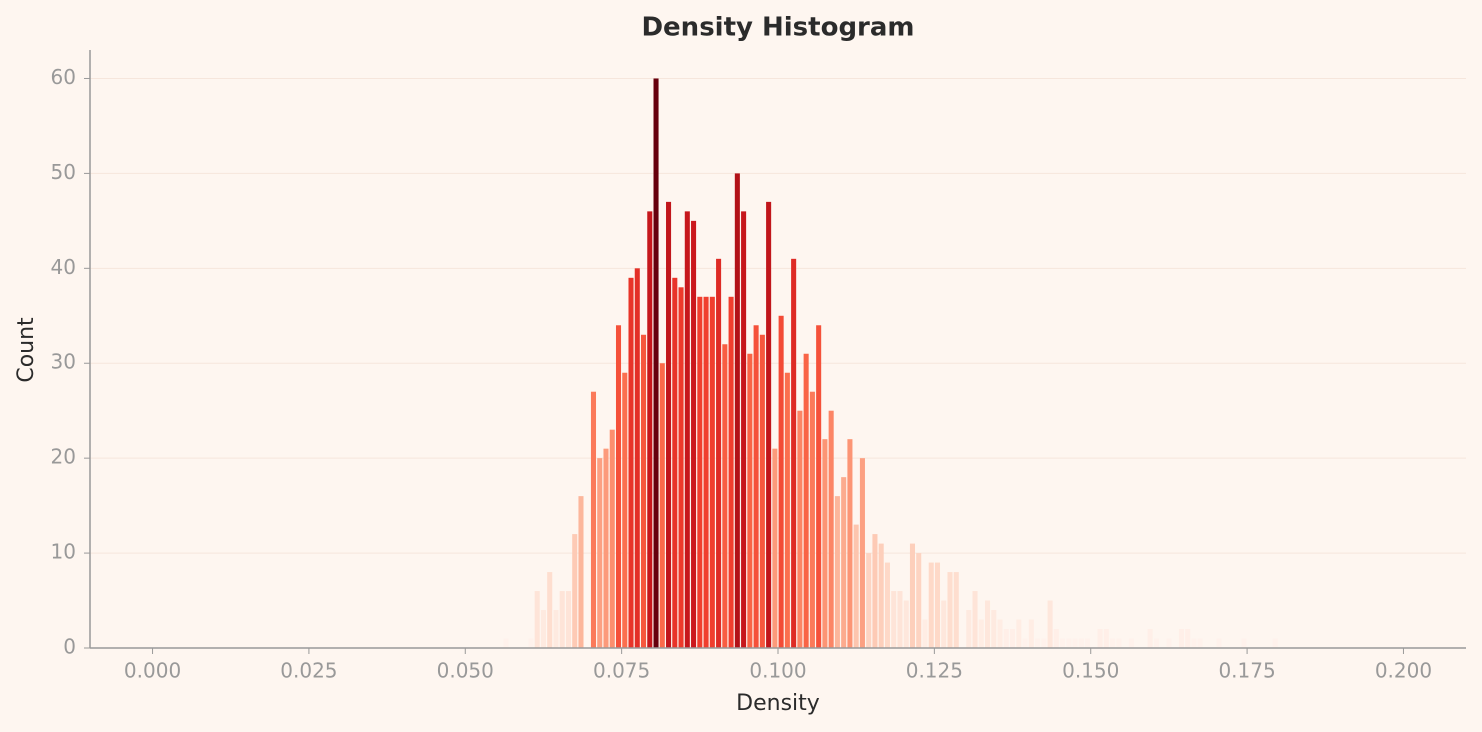  What do you see at coordinates (1090, 671) in the screenshot?
I see `x-tick-label: 0.150` at bounding box center [1090, 671].